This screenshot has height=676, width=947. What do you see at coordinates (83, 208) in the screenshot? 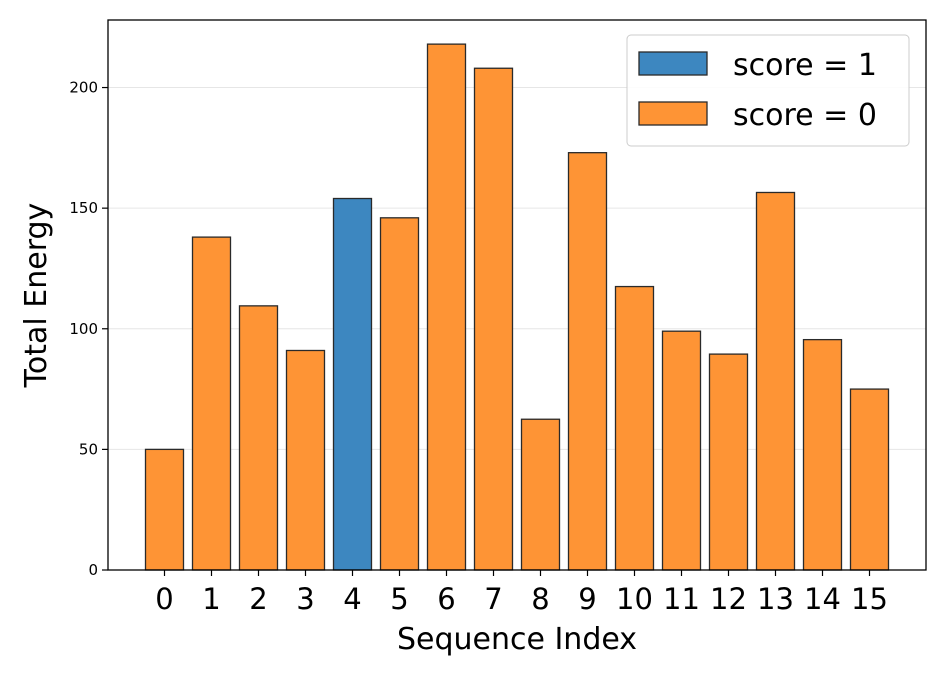
I see `y-tick-label: 150` at bounding box center [83, 208].